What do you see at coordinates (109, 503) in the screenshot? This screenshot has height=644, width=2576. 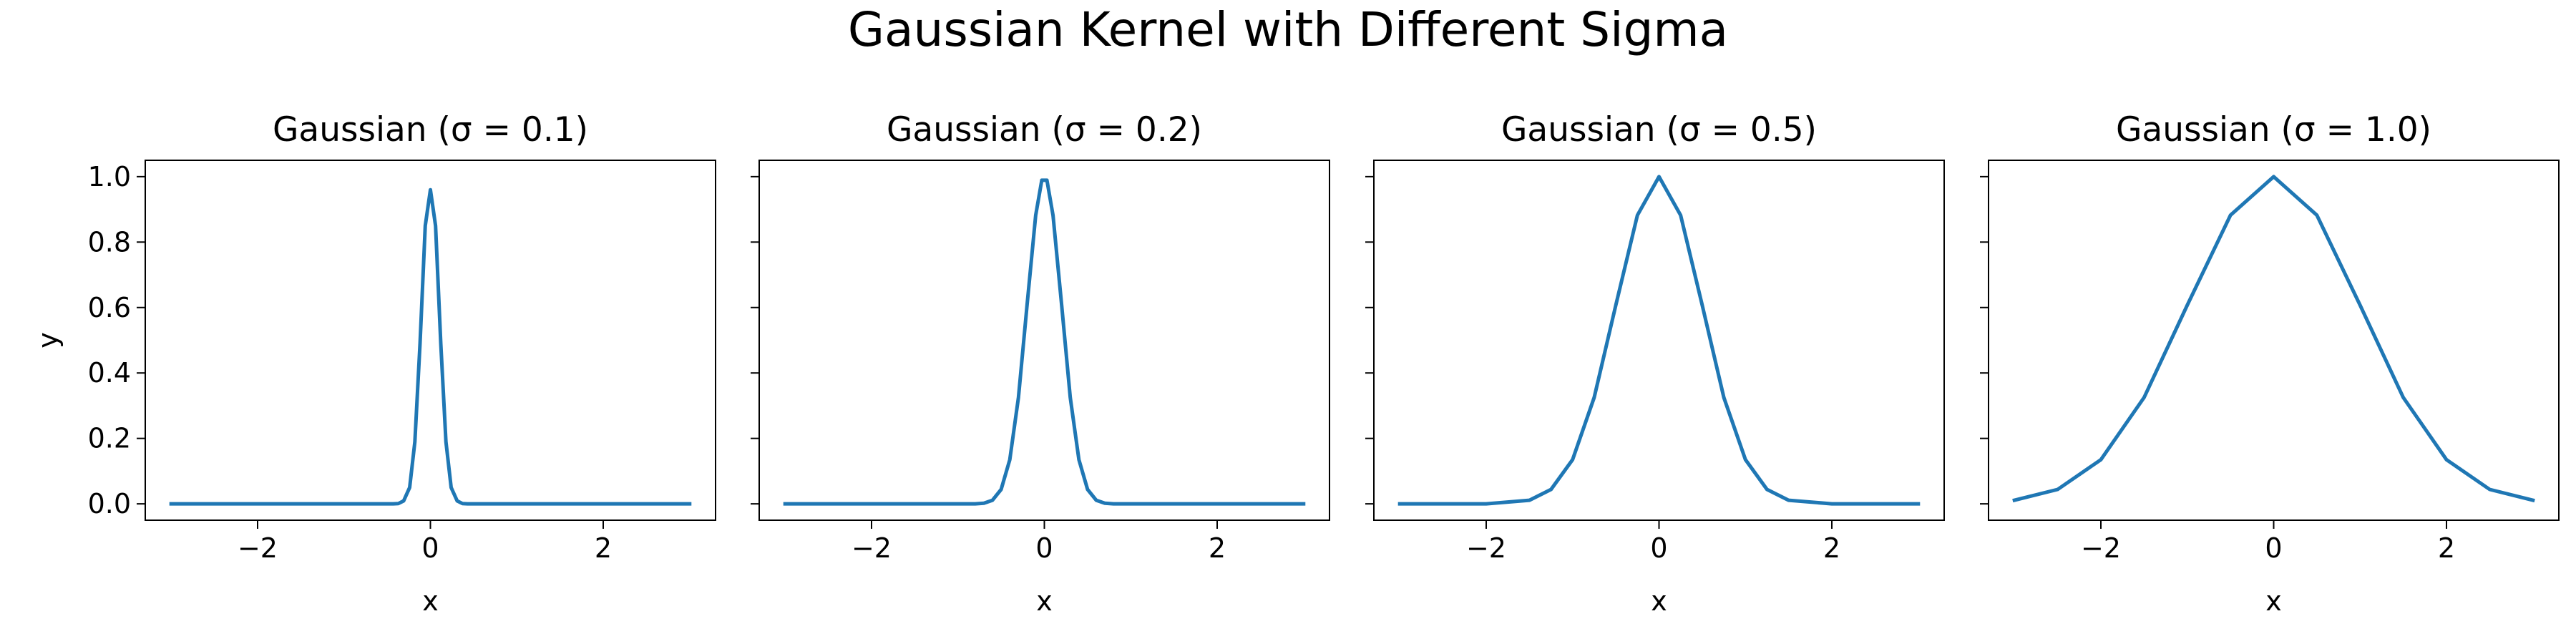 I see `y-tick-label: 0.0` at bounding box center [109, 503].